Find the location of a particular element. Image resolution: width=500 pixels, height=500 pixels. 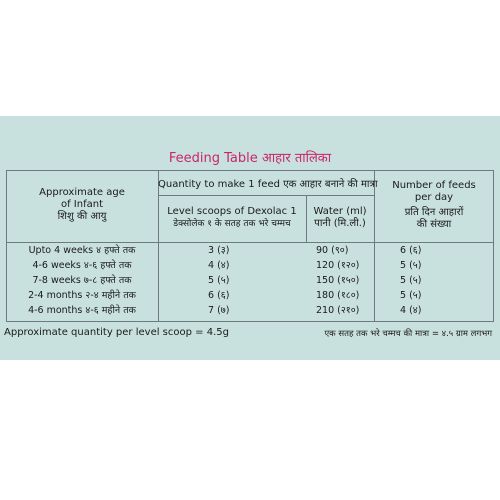

quantity-subheader-line is located at coordinates (266, 195).